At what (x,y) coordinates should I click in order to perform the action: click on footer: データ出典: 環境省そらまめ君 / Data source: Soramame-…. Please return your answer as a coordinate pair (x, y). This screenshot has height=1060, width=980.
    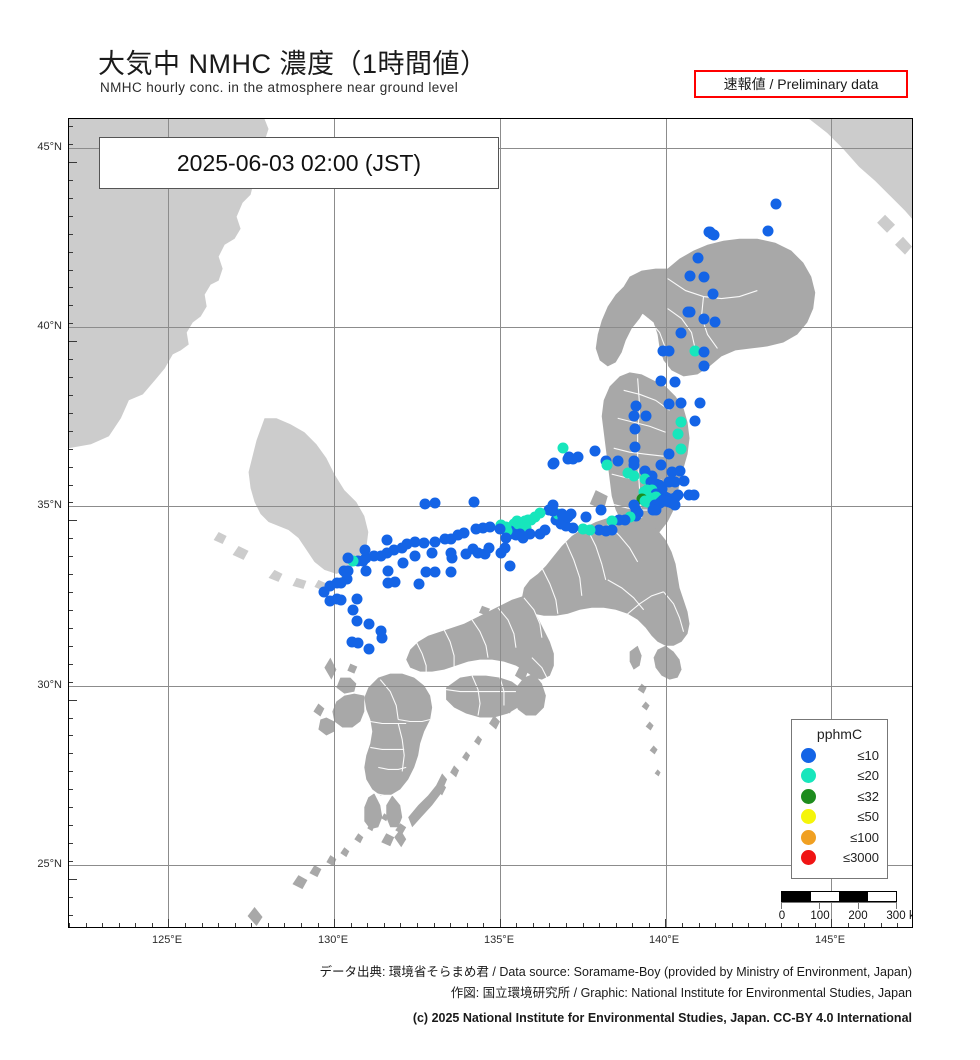
    Looking at the image, I should click on (490, 995).